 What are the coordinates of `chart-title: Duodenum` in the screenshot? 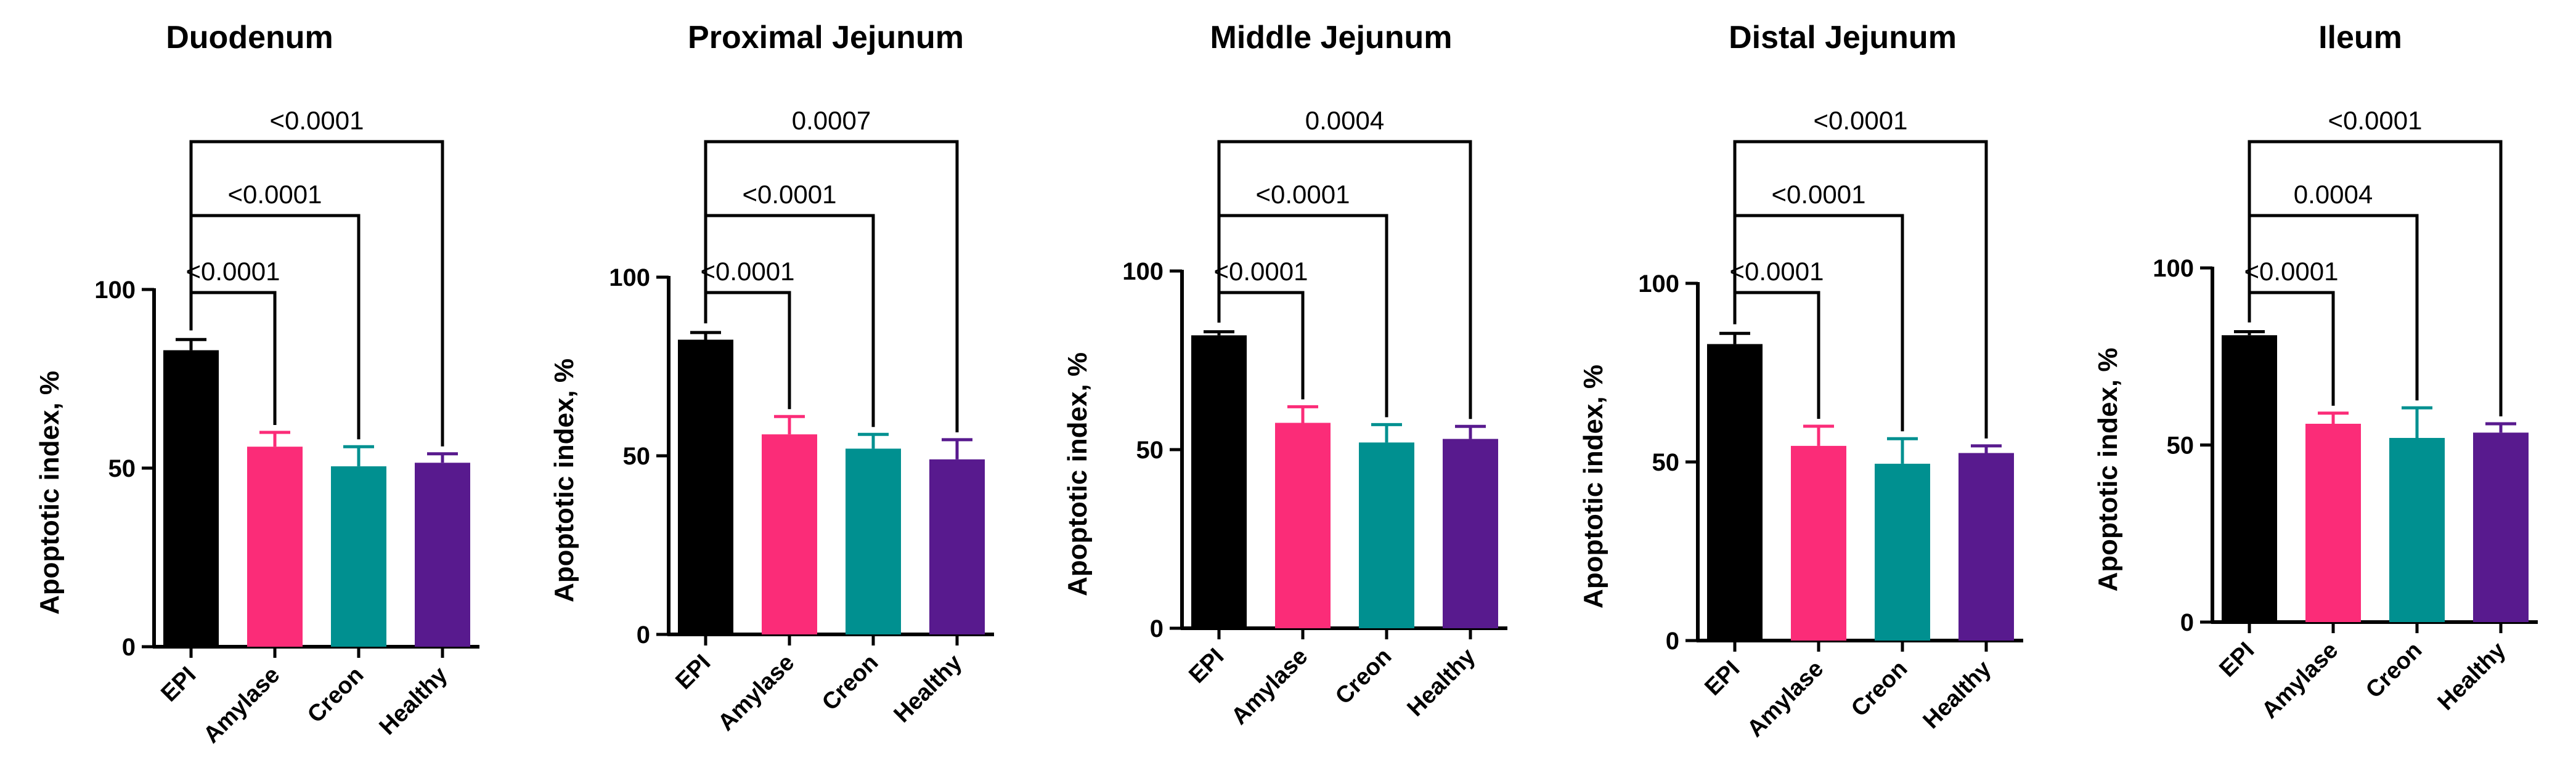 It's located at (249, 37).